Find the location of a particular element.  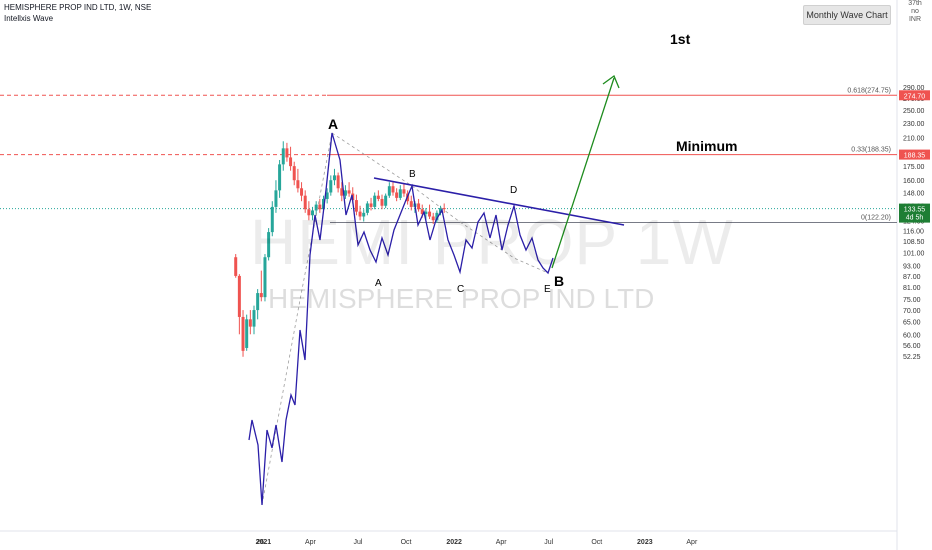

price-tick-label: 87.00 is located at coordinates (912, 277).